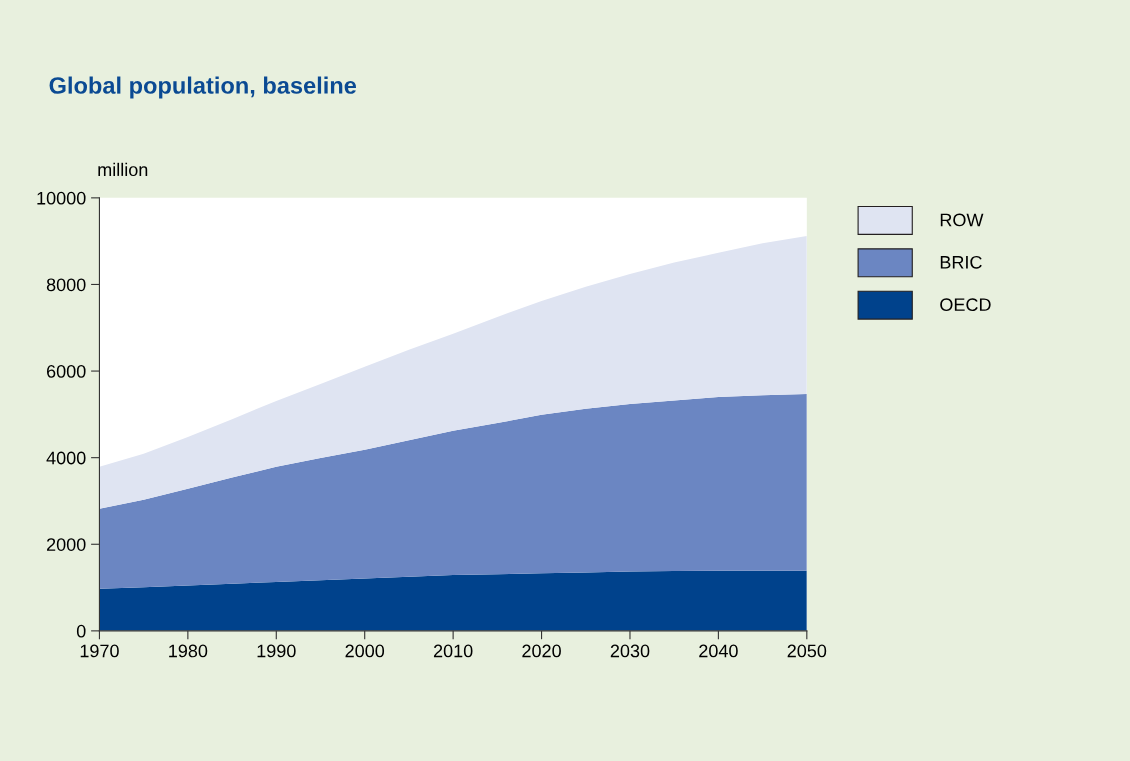  What do you see at coordinates (965, 305) in the screenshot?
I see `legend-label: OECD` at bounding box center [965, 305].